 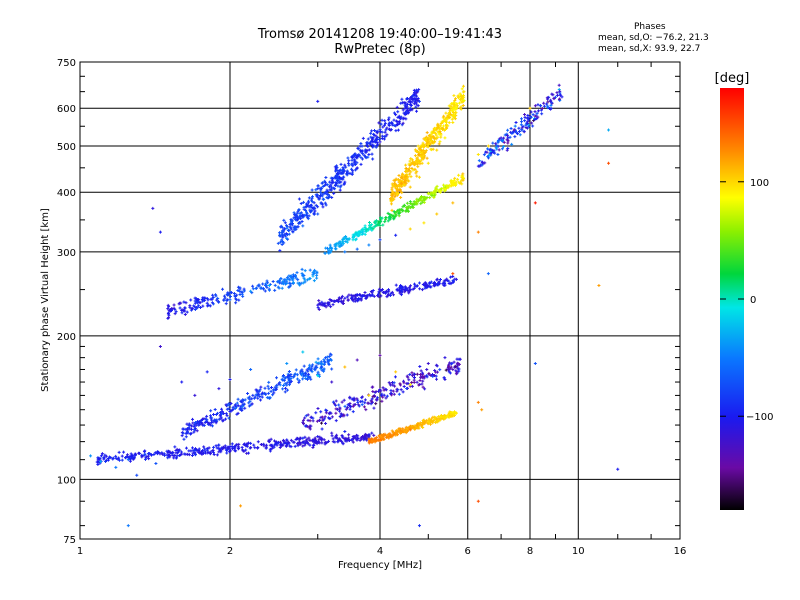 What do you see at coordinates (66, 253) in the screenshot?
I see `y-tick-label: 300` at bounding box center [66, 253].